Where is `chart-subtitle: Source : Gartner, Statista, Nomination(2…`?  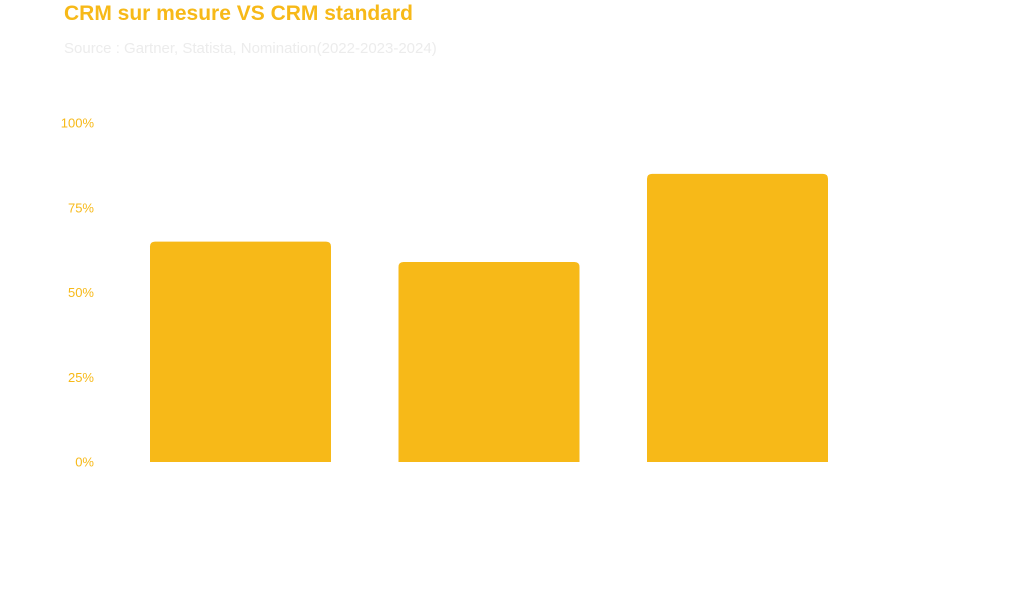 chart-subtitle: Source : Gartner, Statista, Nomination(2… is located at coordinates (250, 48).